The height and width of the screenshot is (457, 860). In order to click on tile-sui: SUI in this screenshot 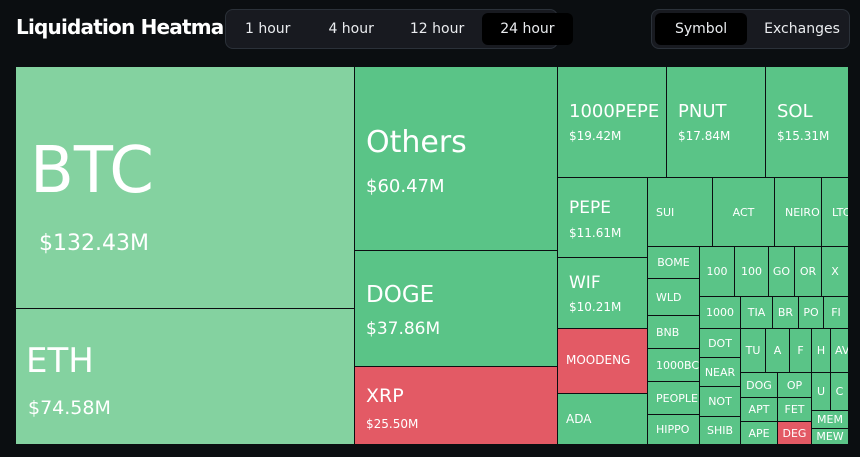, I will do `click(680, 212)`.